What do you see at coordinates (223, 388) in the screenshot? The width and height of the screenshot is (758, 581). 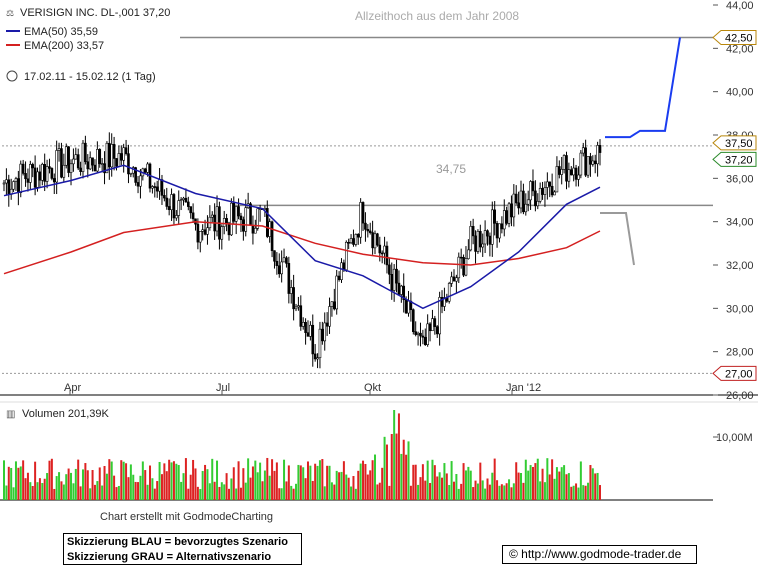 I see `x-axis-label: Jul` at bounding box center [223, 388].